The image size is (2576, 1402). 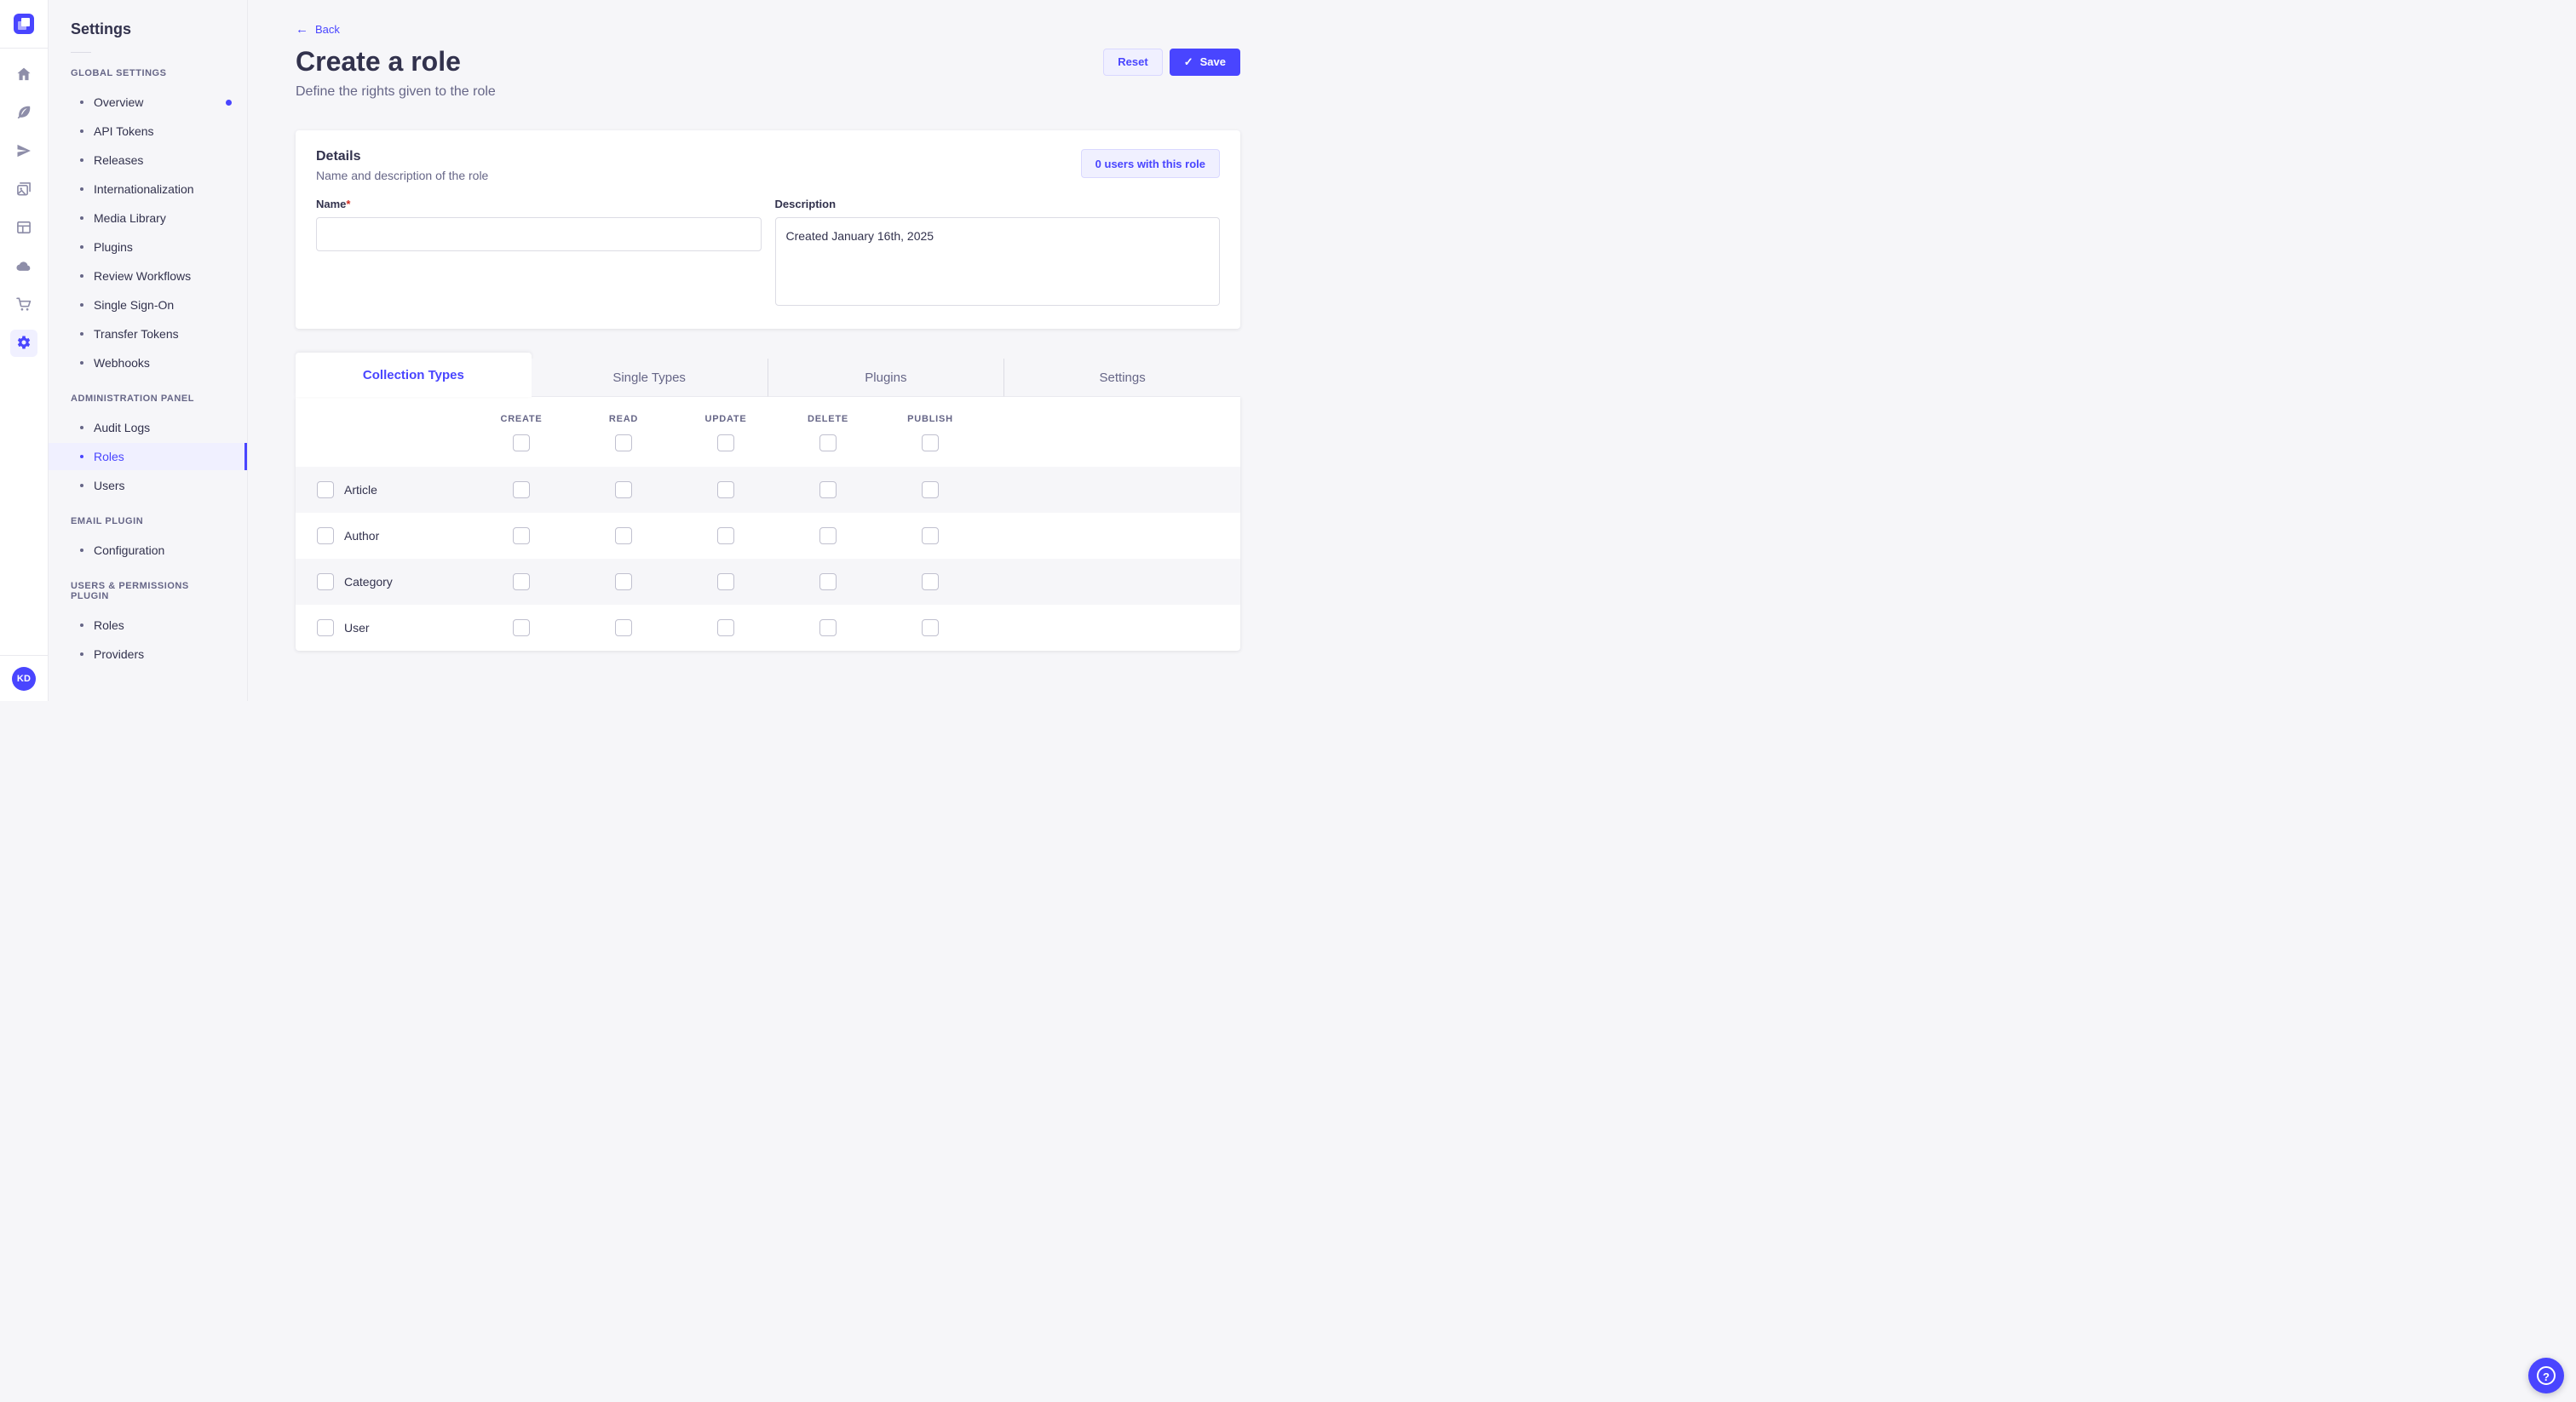 What do you see at coordinates (114, 247) in the screenshot?
I see `sidebar-item-label: Plugins` at bounding box center [114, 247].